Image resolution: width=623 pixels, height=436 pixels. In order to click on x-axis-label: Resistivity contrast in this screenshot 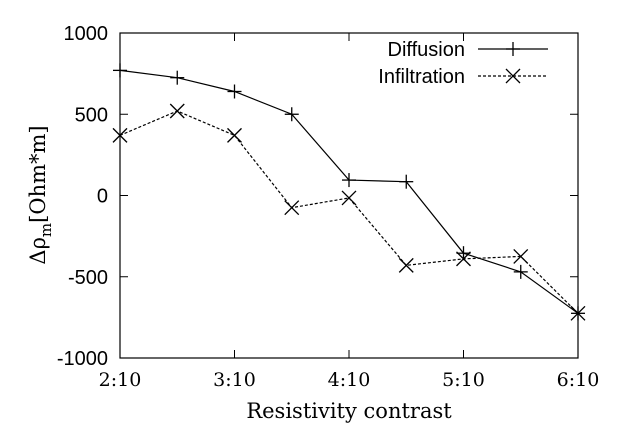, I will do `click(349, 411)`.